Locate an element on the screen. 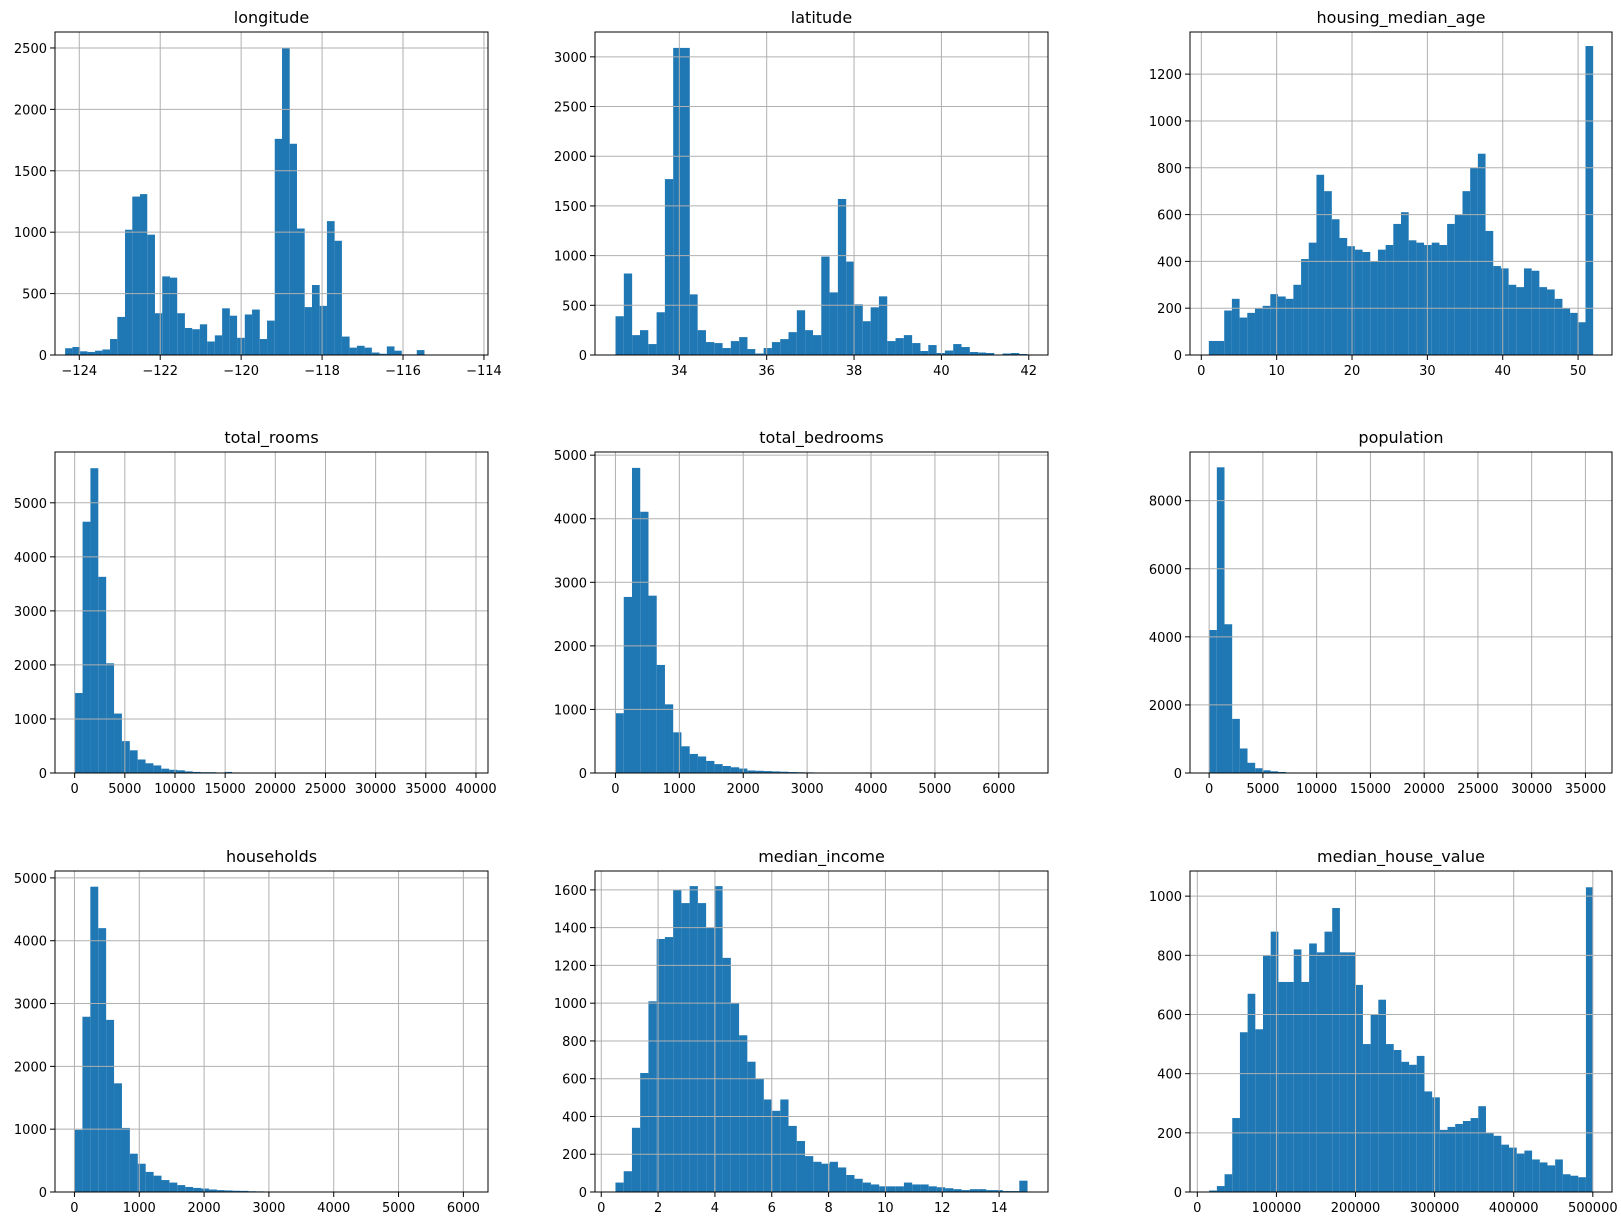 The height and width of the screenshot is (1221, 1621). y-tick-label: 3000 is located at coordinates (570, 583).